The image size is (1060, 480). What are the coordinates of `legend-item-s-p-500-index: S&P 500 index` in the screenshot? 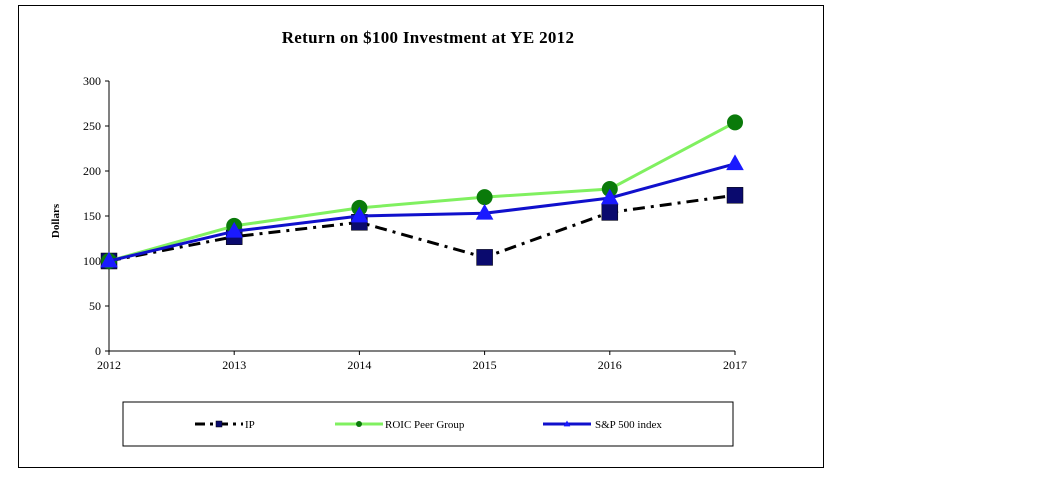 It's located at (602, 425).